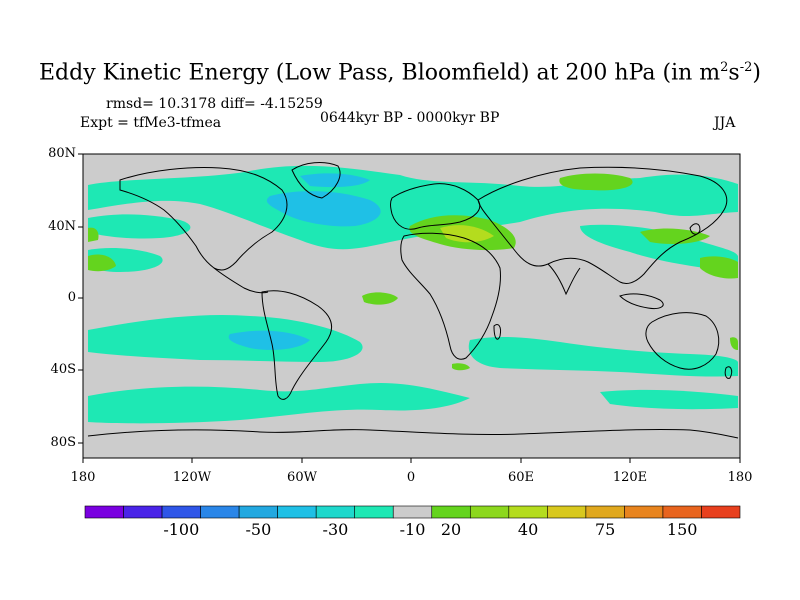  What do you see at coordinates (725, 123) in the screenshot?
I see `season-text: JJA` at bounding box center [725, 123].